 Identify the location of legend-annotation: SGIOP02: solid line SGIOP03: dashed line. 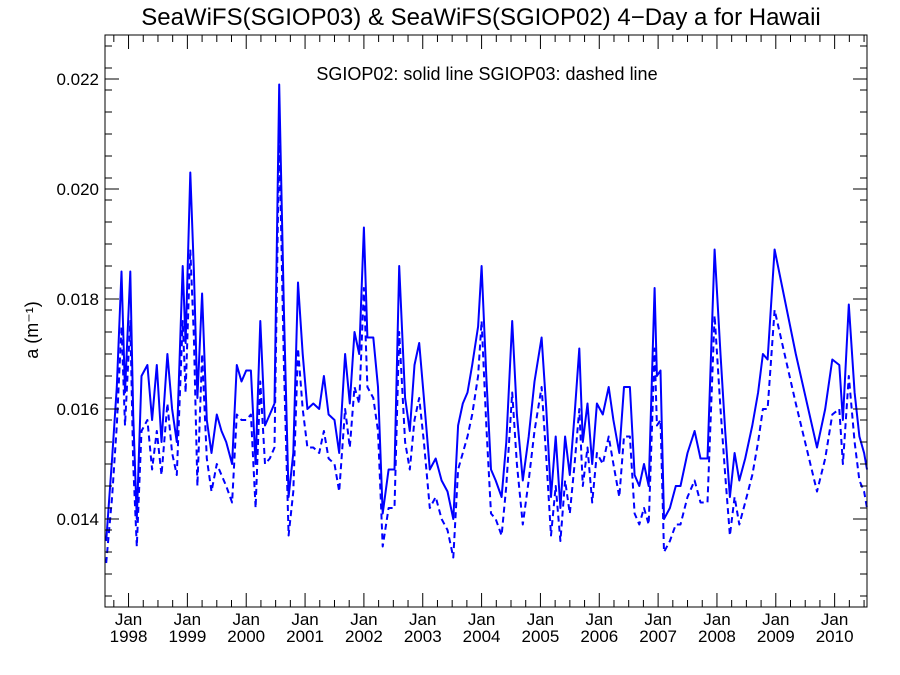
(486, 74).